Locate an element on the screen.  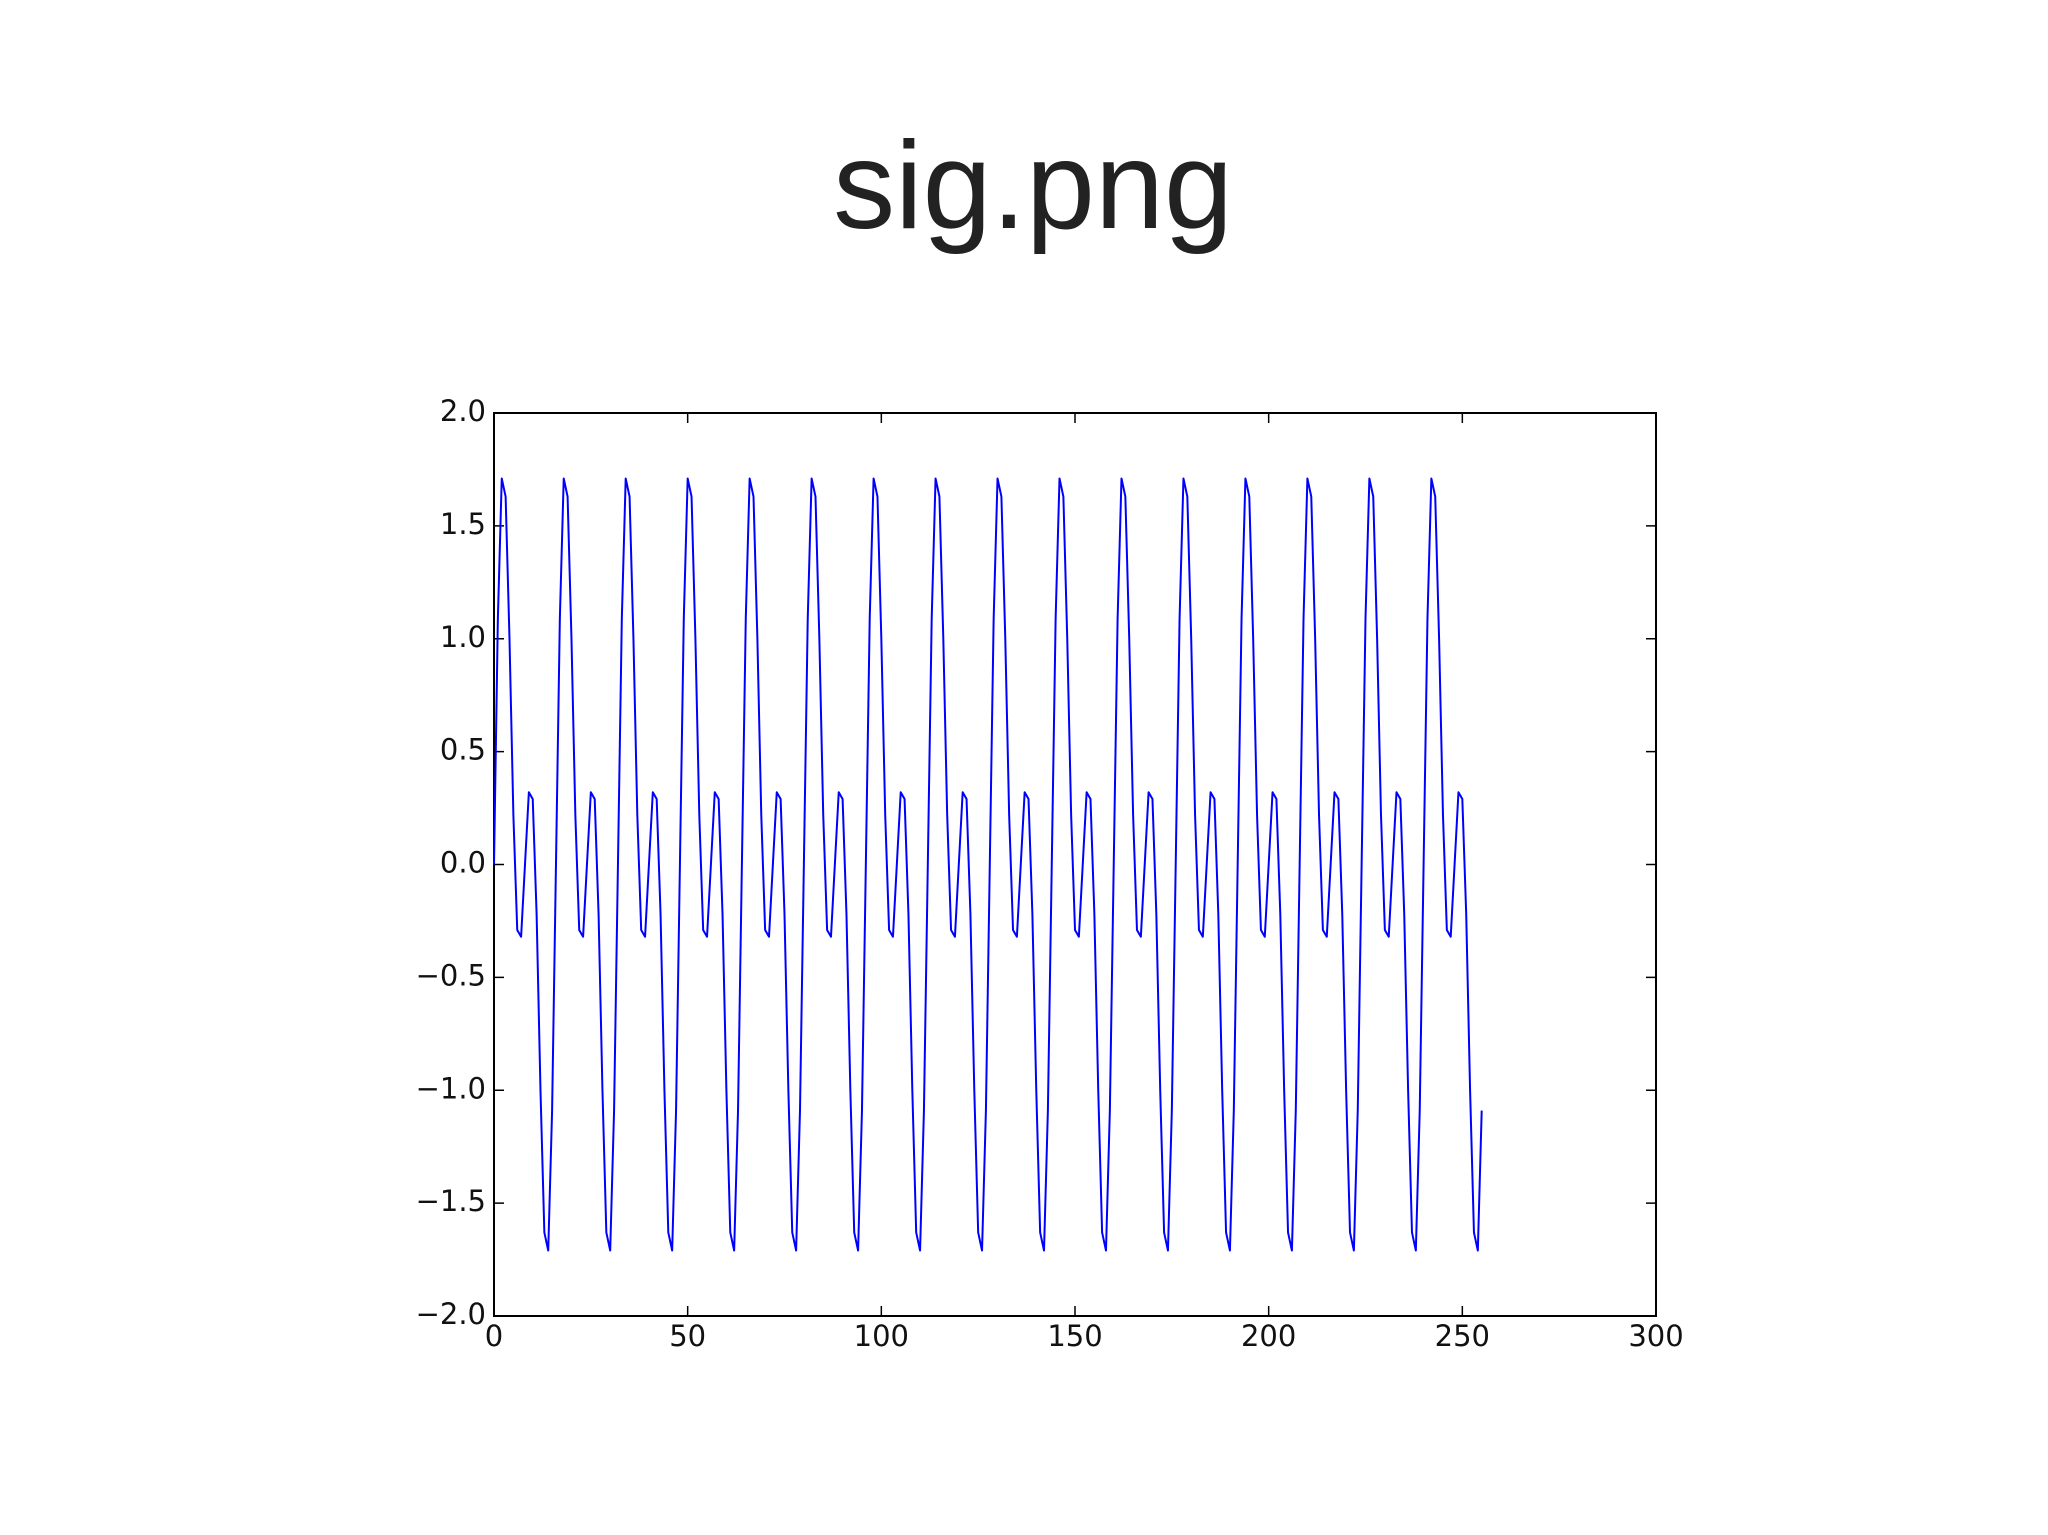
y-tick-label: −2.0 is located at coordinates (451, 1314).